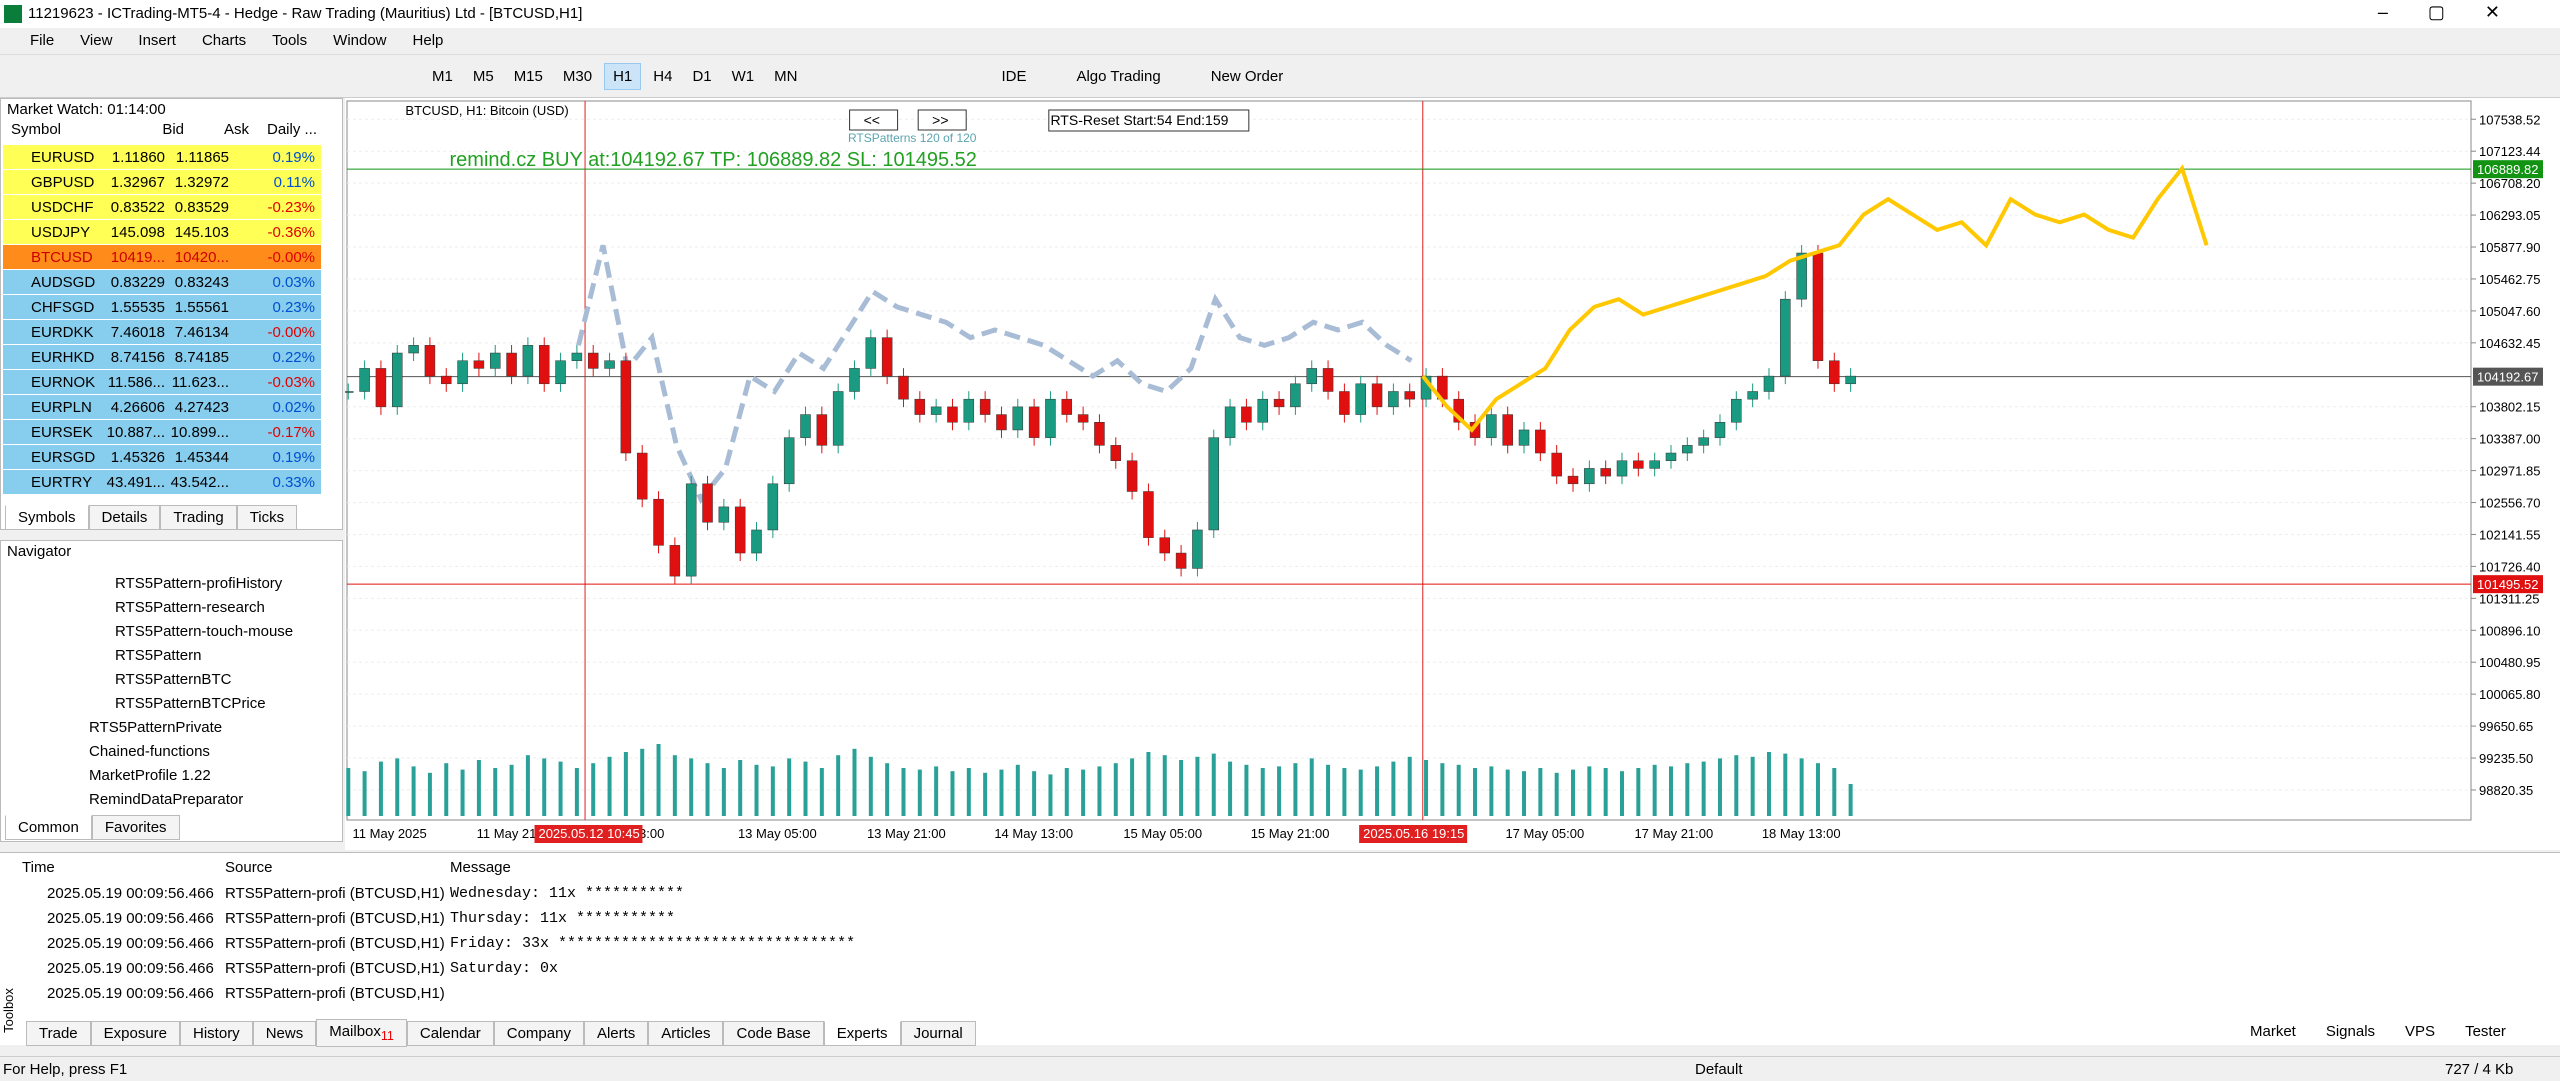 This screenshot has height=1081, width=2560. I want to click on symbol-row: EURNOK 11.586... 11.623... -0.03%, so click(162, 382).